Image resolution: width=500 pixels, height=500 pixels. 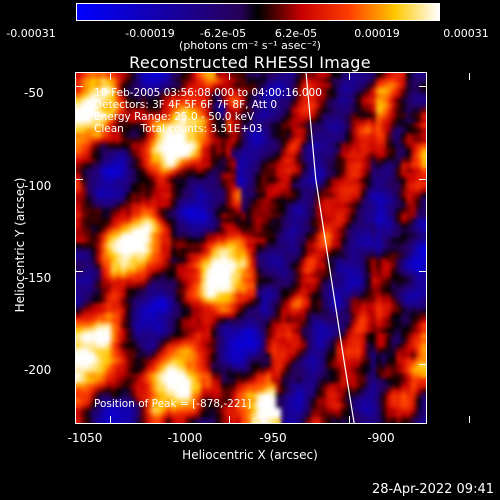 What do you see at coordinates (85, 438) in the screenshot?
I see `x-tick-label: -1050` at bounding box center [85, 438].